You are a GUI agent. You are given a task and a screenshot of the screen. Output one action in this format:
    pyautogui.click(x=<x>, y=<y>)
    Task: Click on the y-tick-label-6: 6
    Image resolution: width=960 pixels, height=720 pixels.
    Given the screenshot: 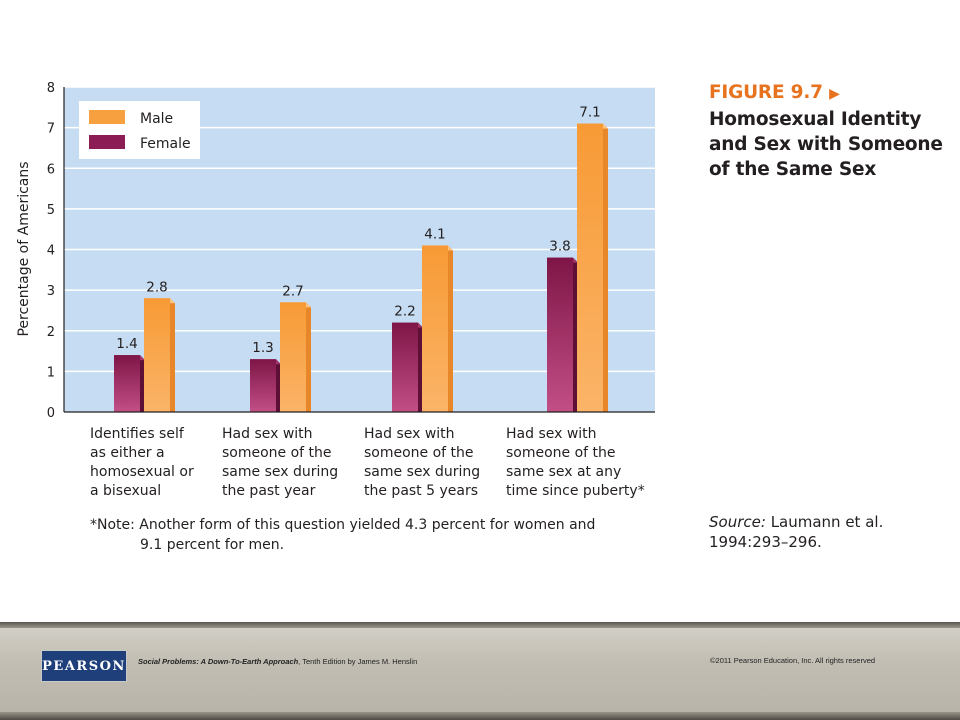 What is the action you would take?
    pyautogui.click(x=51, y=169)
    